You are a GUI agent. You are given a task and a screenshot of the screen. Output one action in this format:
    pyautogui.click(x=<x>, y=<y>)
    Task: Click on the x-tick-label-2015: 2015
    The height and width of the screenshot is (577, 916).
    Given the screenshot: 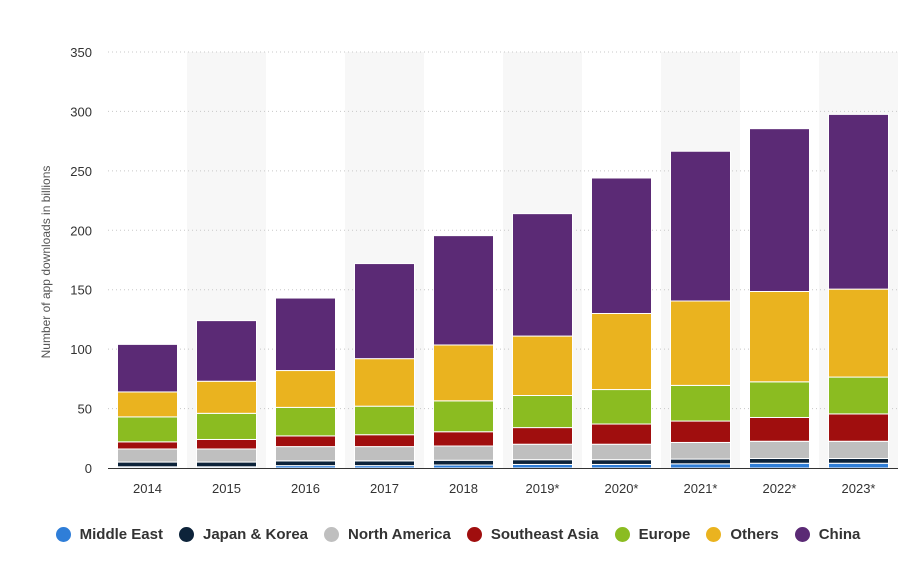 What is the action you would take?
    pyautogui.click(x=226, y=488)
    